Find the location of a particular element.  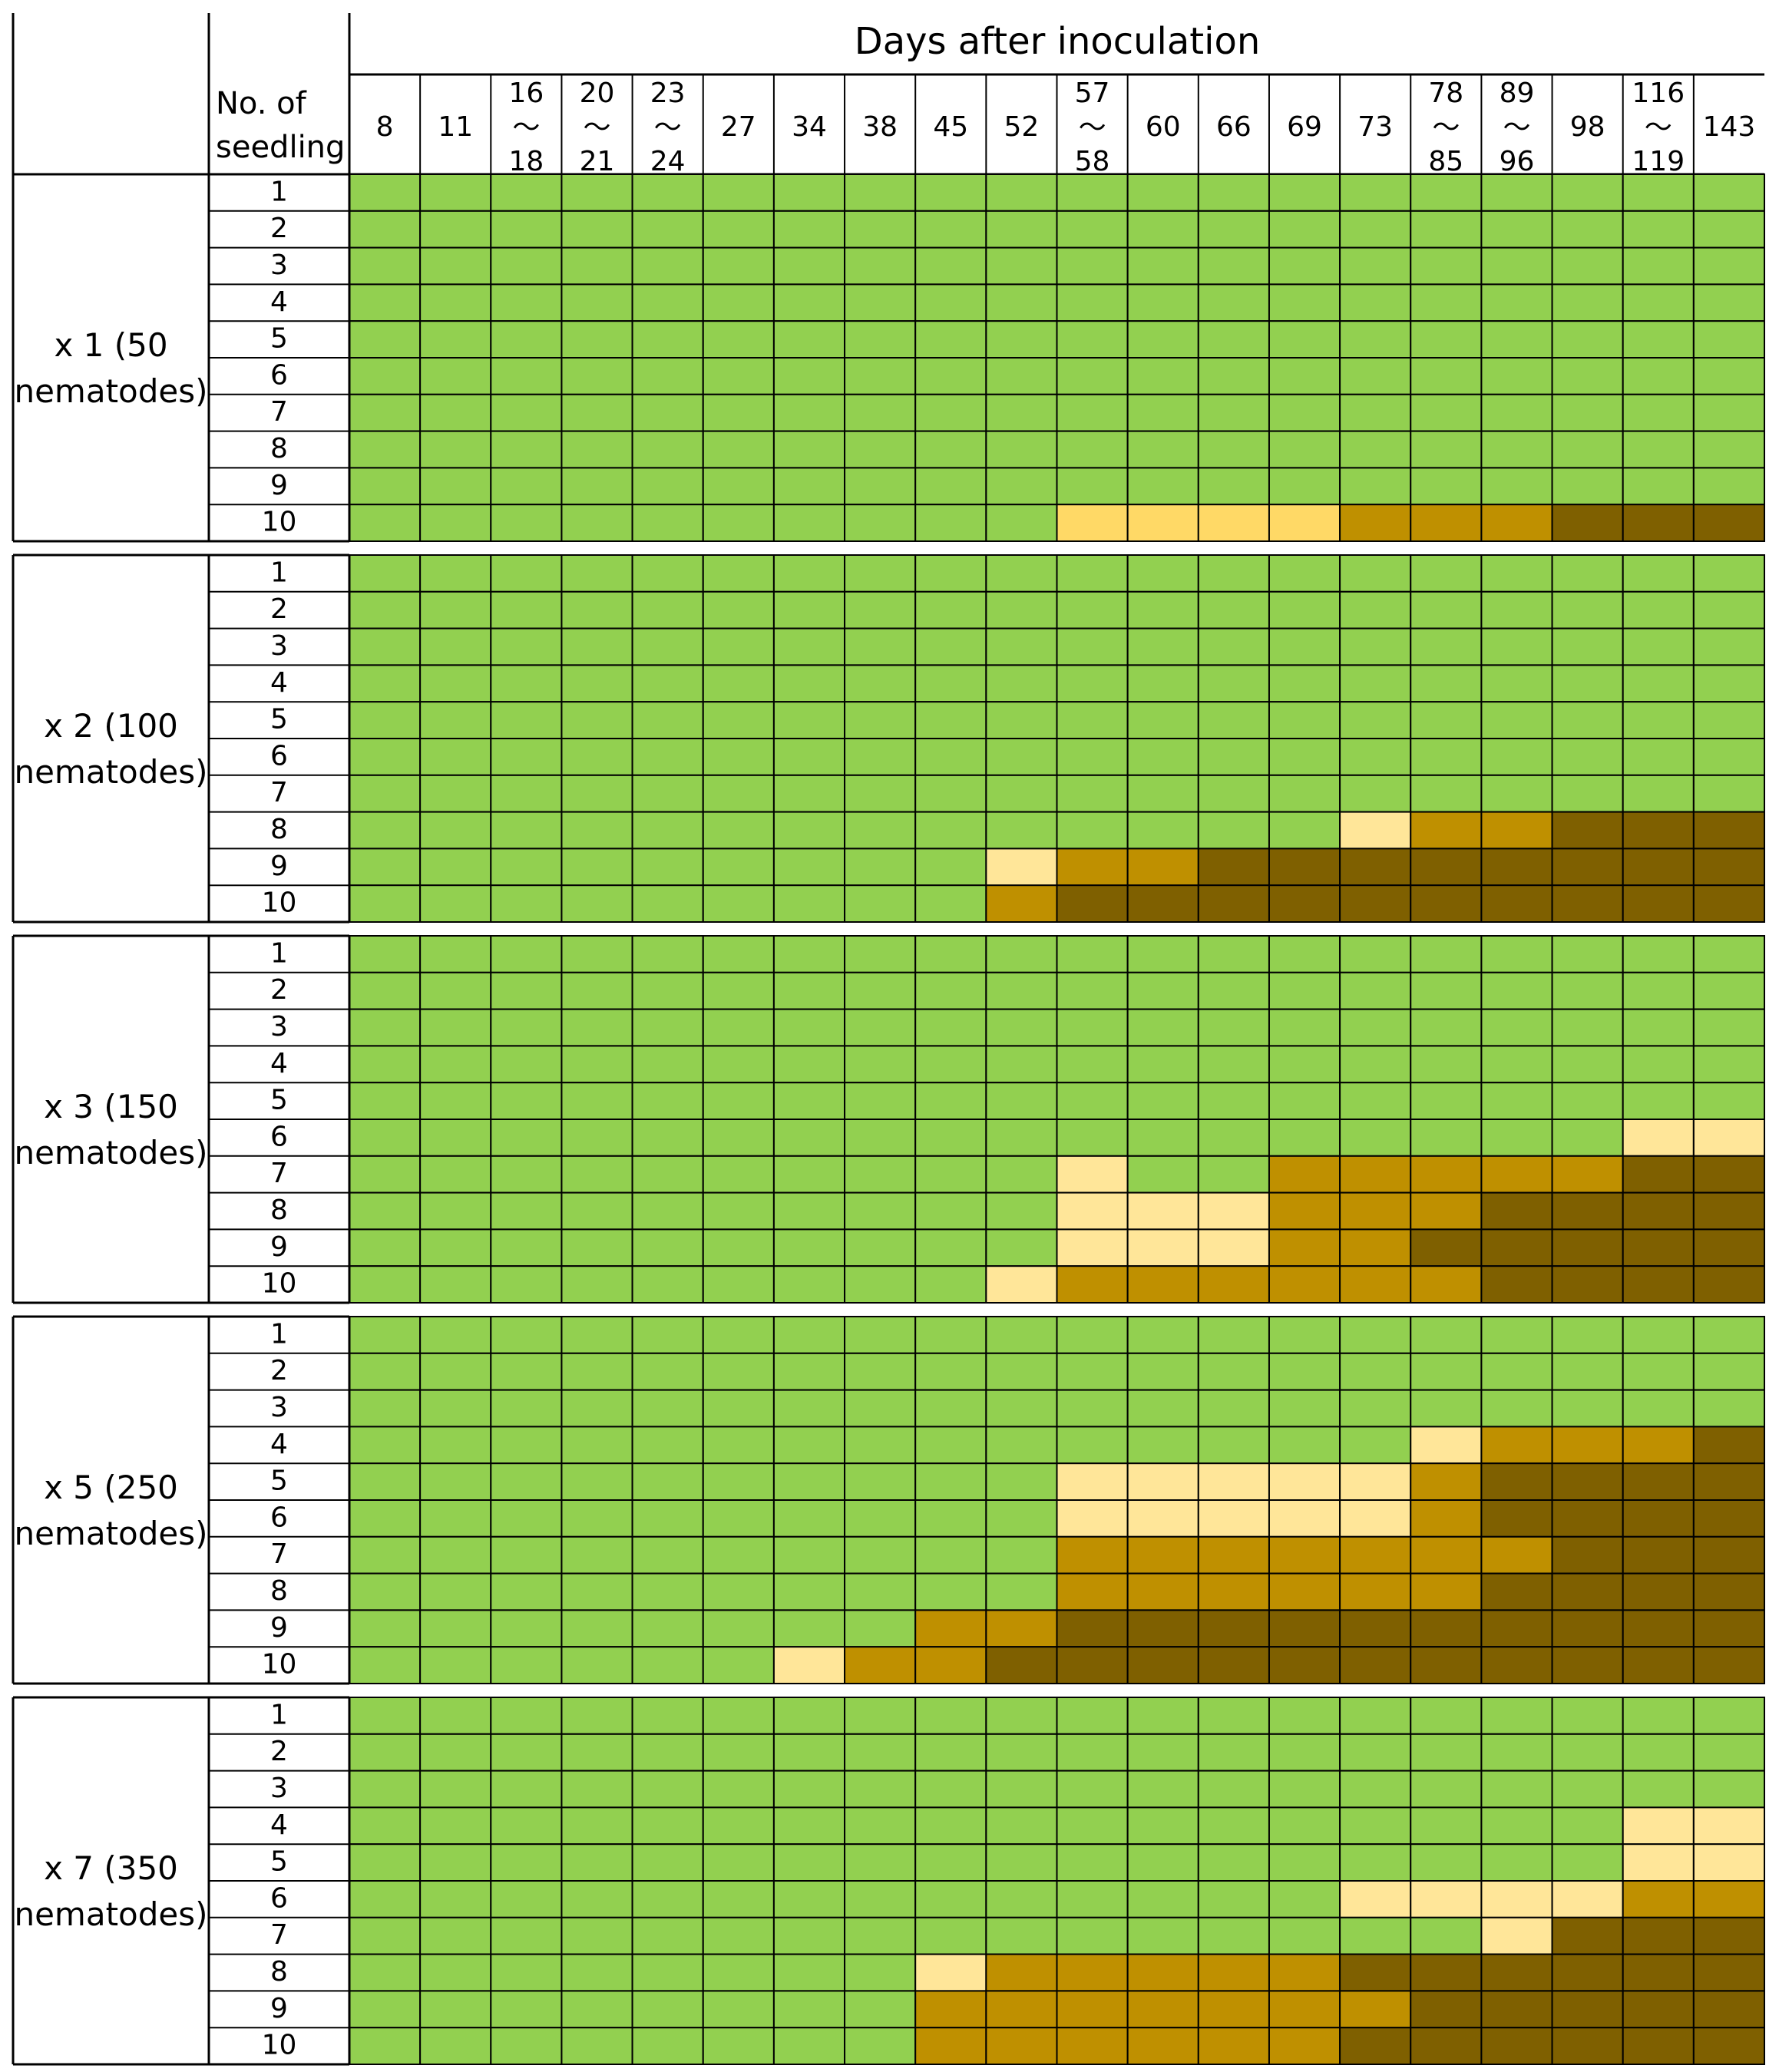

group-label: x 1 (50 is located at coordinates (110, 345).